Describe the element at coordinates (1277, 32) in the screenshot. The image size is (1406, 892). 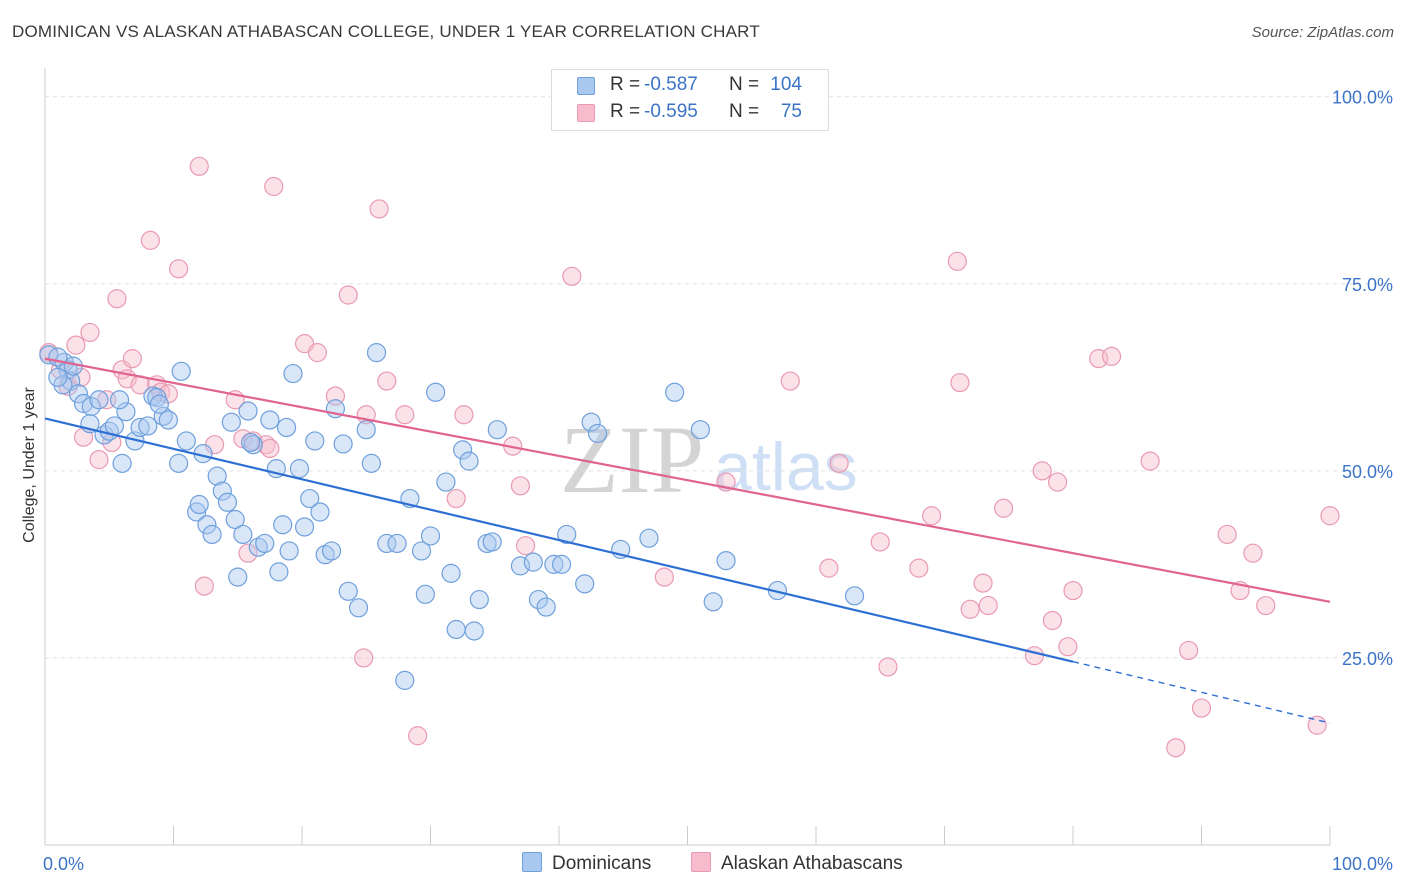
I see `source-label: Source:` at that location.